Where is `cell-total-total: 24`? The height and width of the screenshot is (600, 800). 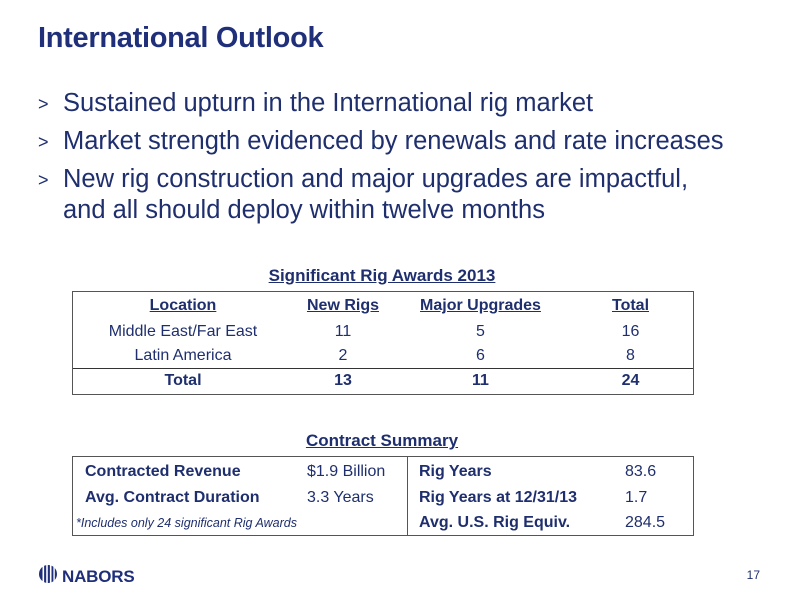 cell-total-total: 24 is located at coordinates (630, 380).